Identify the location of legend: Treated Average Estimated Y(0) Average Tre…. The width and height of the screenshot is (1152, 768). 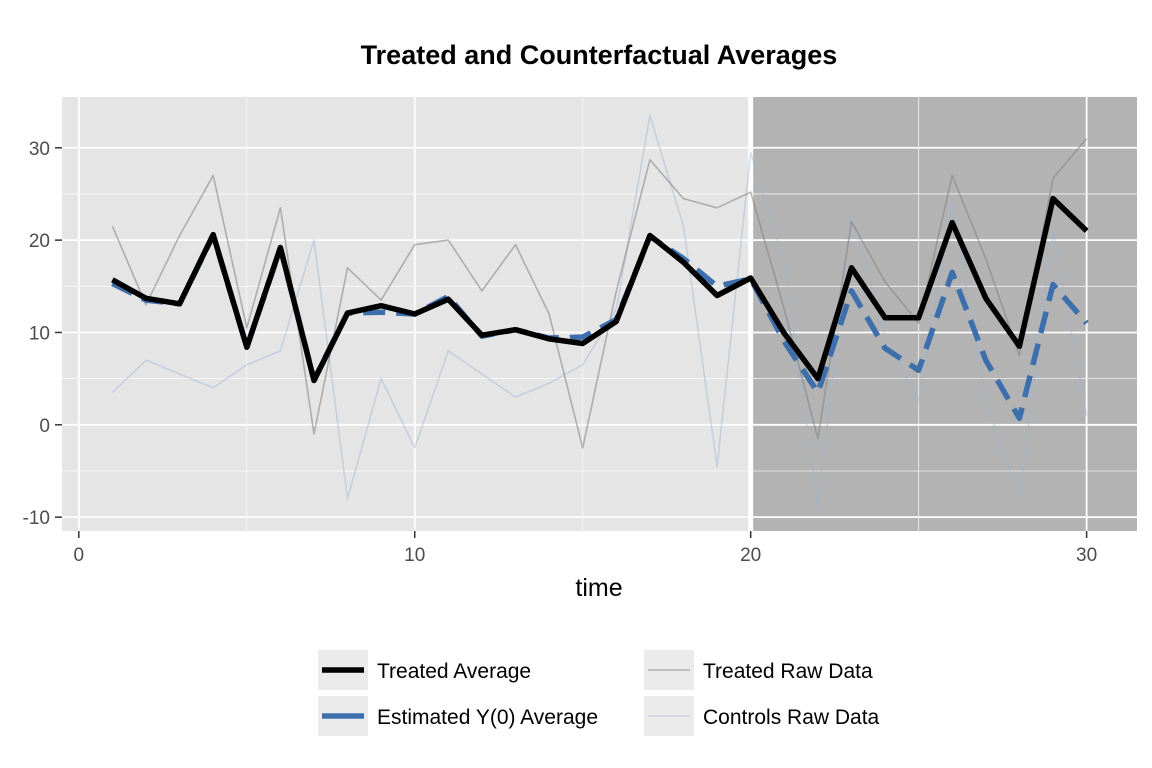
(599, 693).